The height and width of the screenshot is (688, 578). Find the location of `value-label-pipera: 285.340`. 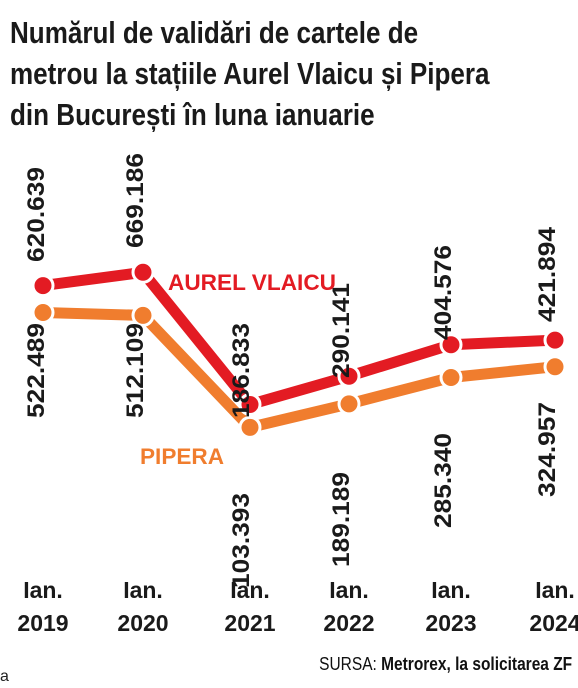

value-label-pipera: 285.340 is located at coordinates (443, 480).